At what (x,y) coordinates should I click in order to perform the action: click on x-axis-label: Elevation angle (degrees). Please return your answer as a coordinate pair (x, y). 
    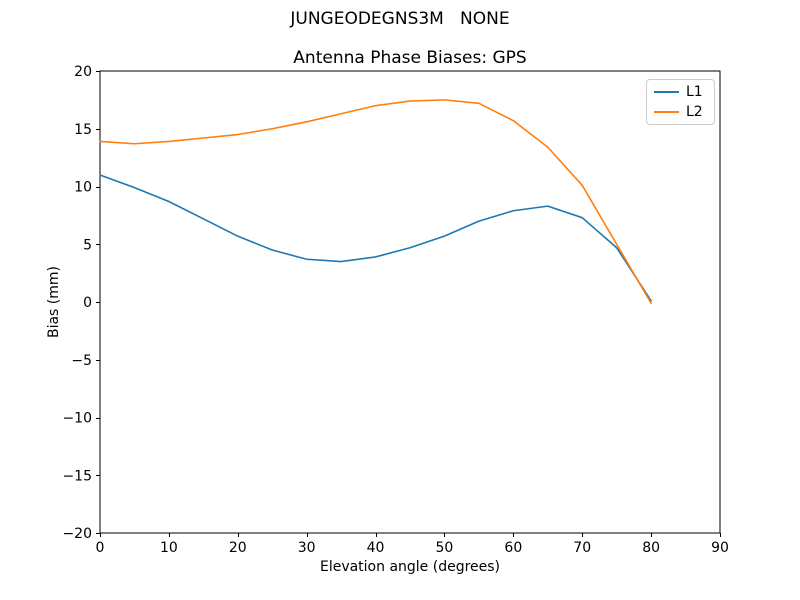
    Looking at the image, I should click on (410, 567).